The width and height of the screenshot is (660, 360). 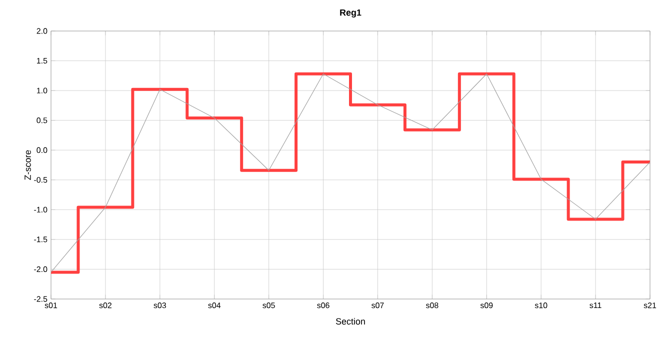 I want to click on x-axis-title: Section, so click(x=350, y=321).